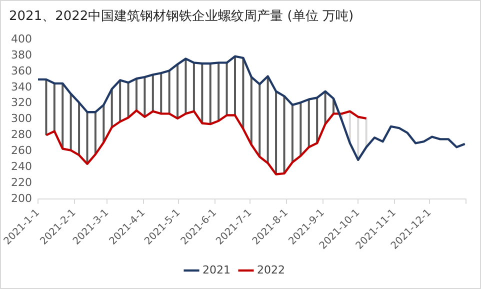 Image resolution: width=481 pixels, height=289 pixels. What do you see at coordinates (216, 269) in the screenshot?
I see `legend-label: 2021` at bounding box center [216, 269].